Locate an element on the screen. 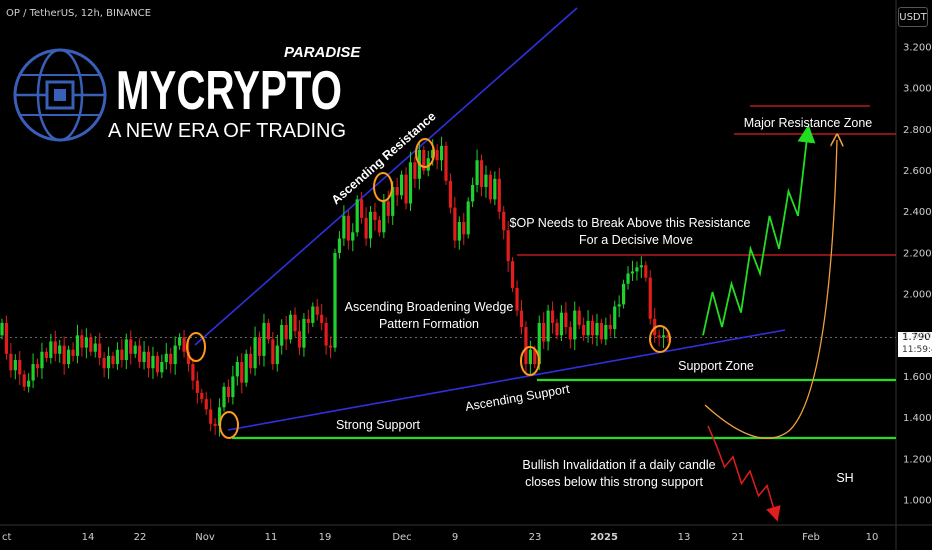 Image resolution: width=932 pixels, height=550 pixels. time-tick-label: 9 is located at coordinates (455, 537).